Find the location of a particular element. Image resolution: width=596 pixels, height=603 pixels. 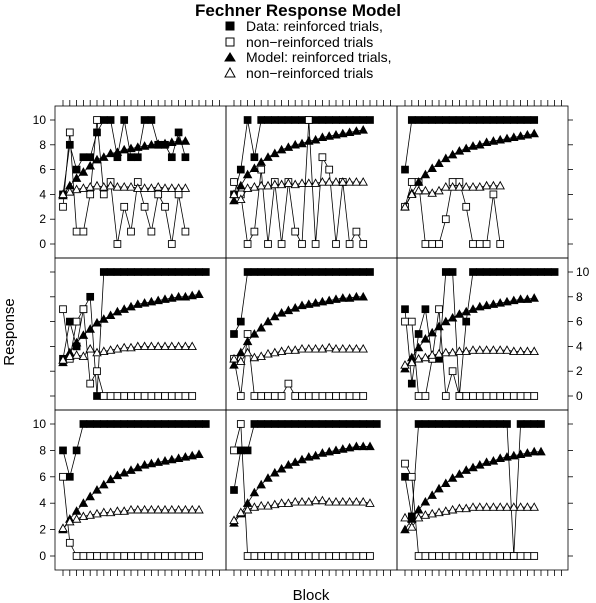

panel-r2-c2 is located at coordinates (301, 334).